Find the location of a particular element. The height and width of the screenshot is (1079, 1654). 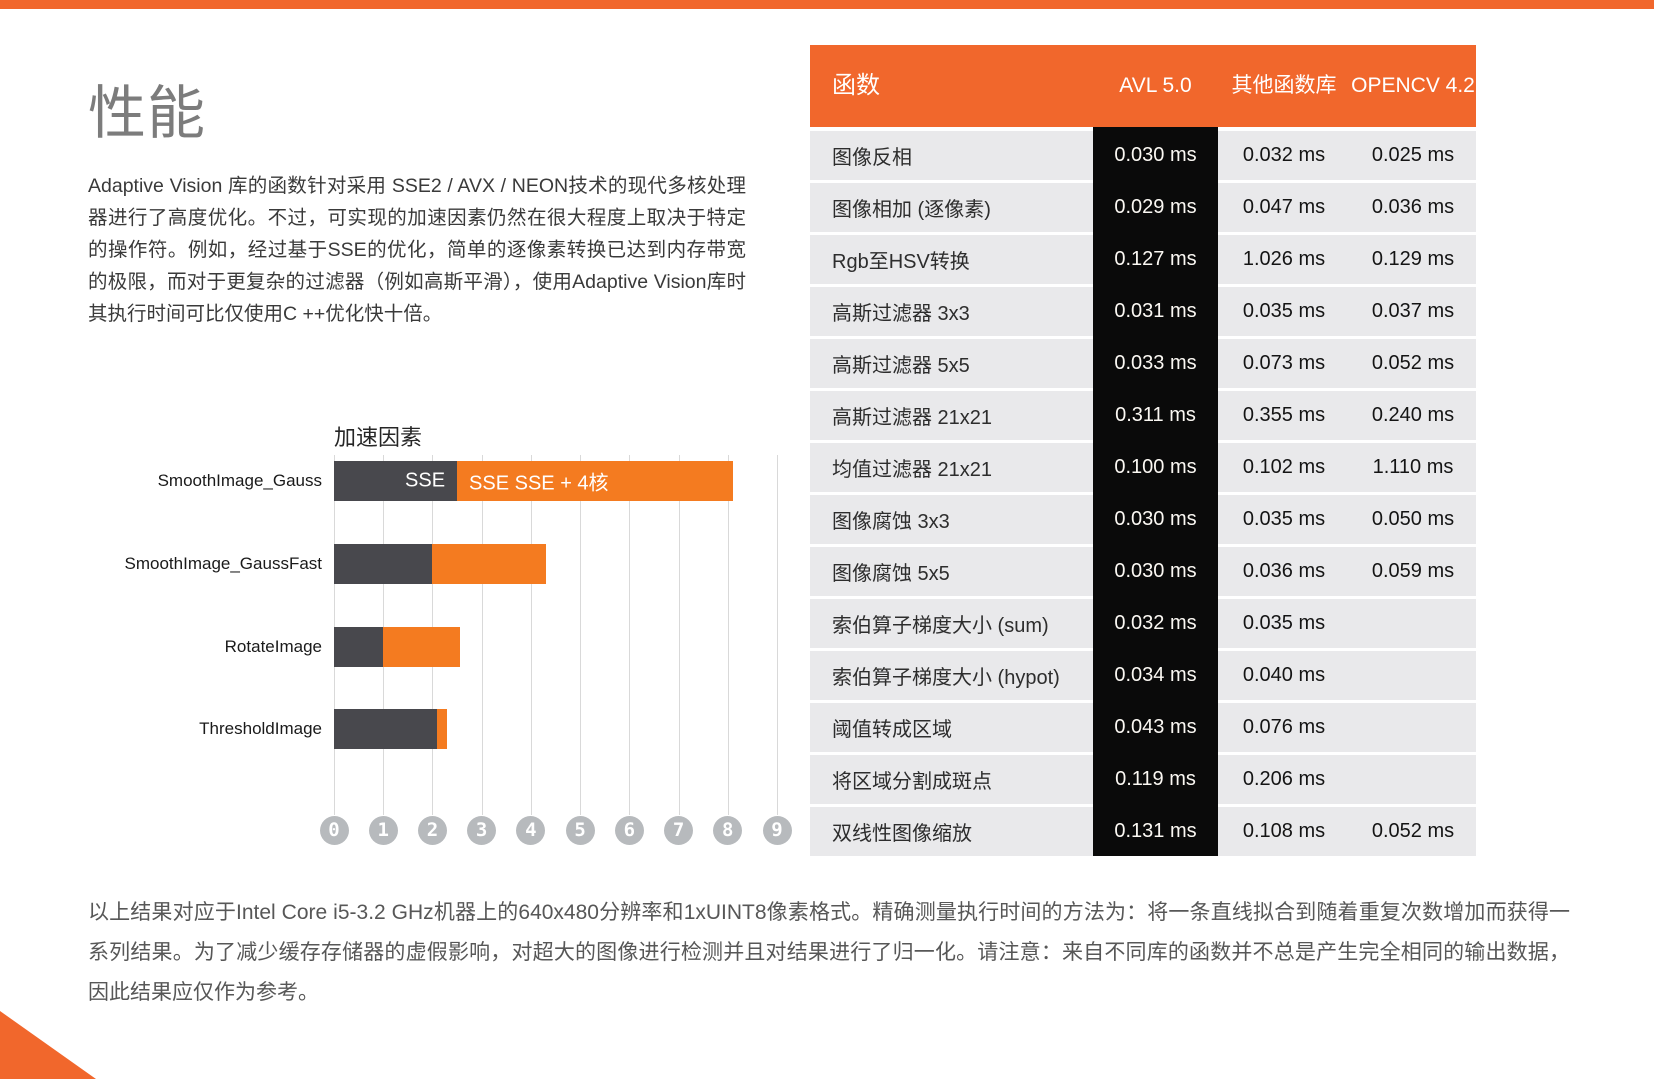

bar-row-SmoothImage_Gauss: SSE SSE SSE + 4核 is located at coordinates (555, 481).